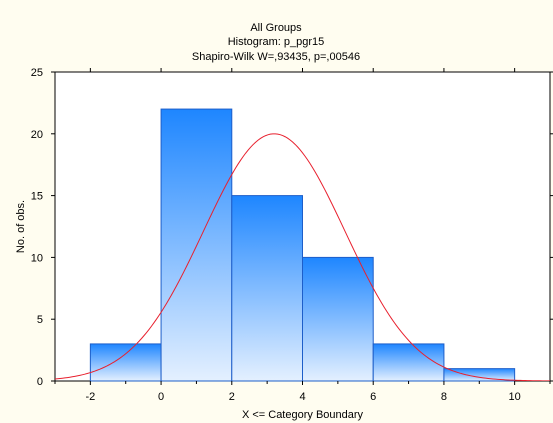 Image resolution: width=553 pixels, height=423 pixels. Describe the element at coordinates (276, 42) in the screenshot. I see `chart-subtitle: Histogram: p_pgr15` at that location.